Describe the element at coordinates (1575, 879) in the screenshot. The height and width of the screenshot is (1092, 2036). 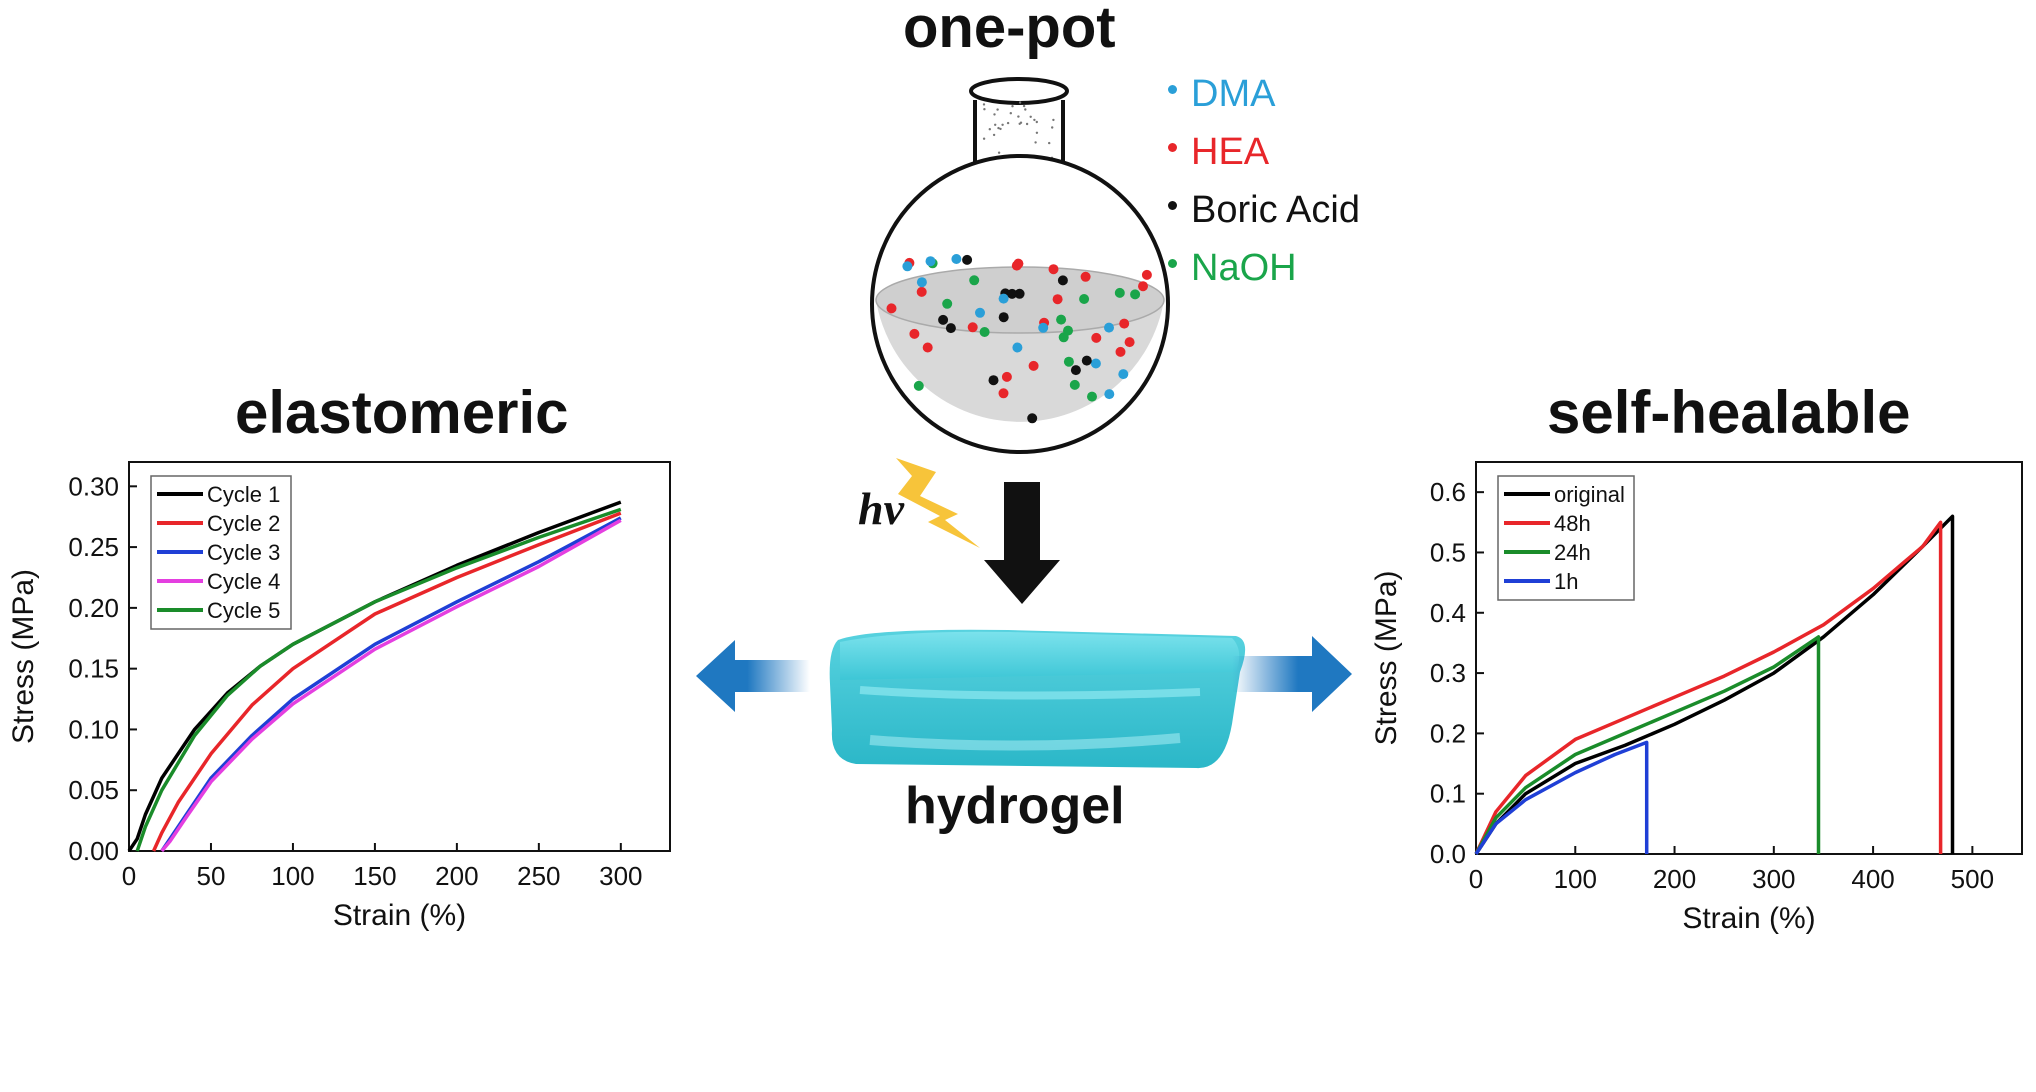
I see `x-tick-label: 100` at that location.